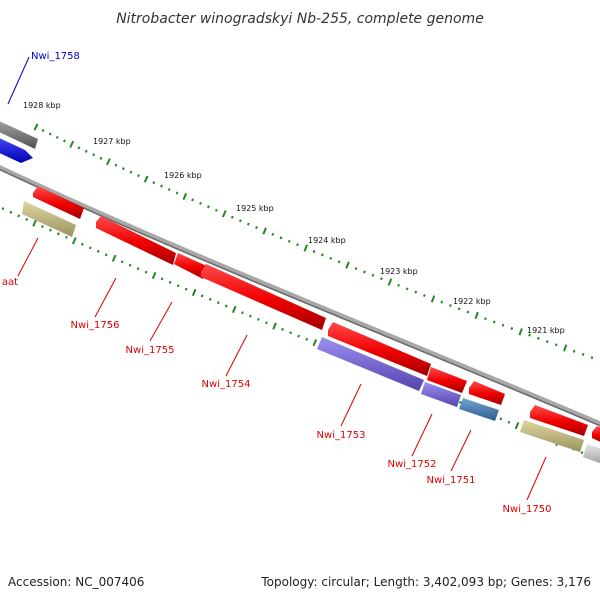  What do you see at coordinates (591, 454) in the screenshot?
I see `gene-arrow-edge-silver` at bounding box center [591, 454].